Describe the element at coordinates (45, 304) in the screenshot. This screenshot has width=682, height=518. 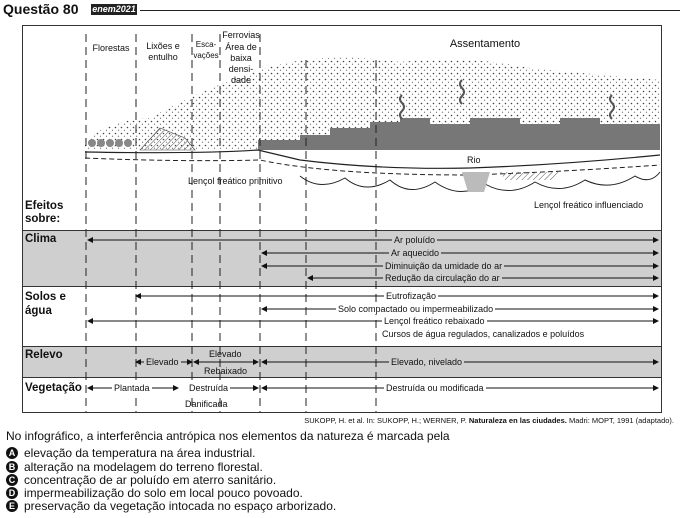
I see `row-solos: Solos e água` at that location.